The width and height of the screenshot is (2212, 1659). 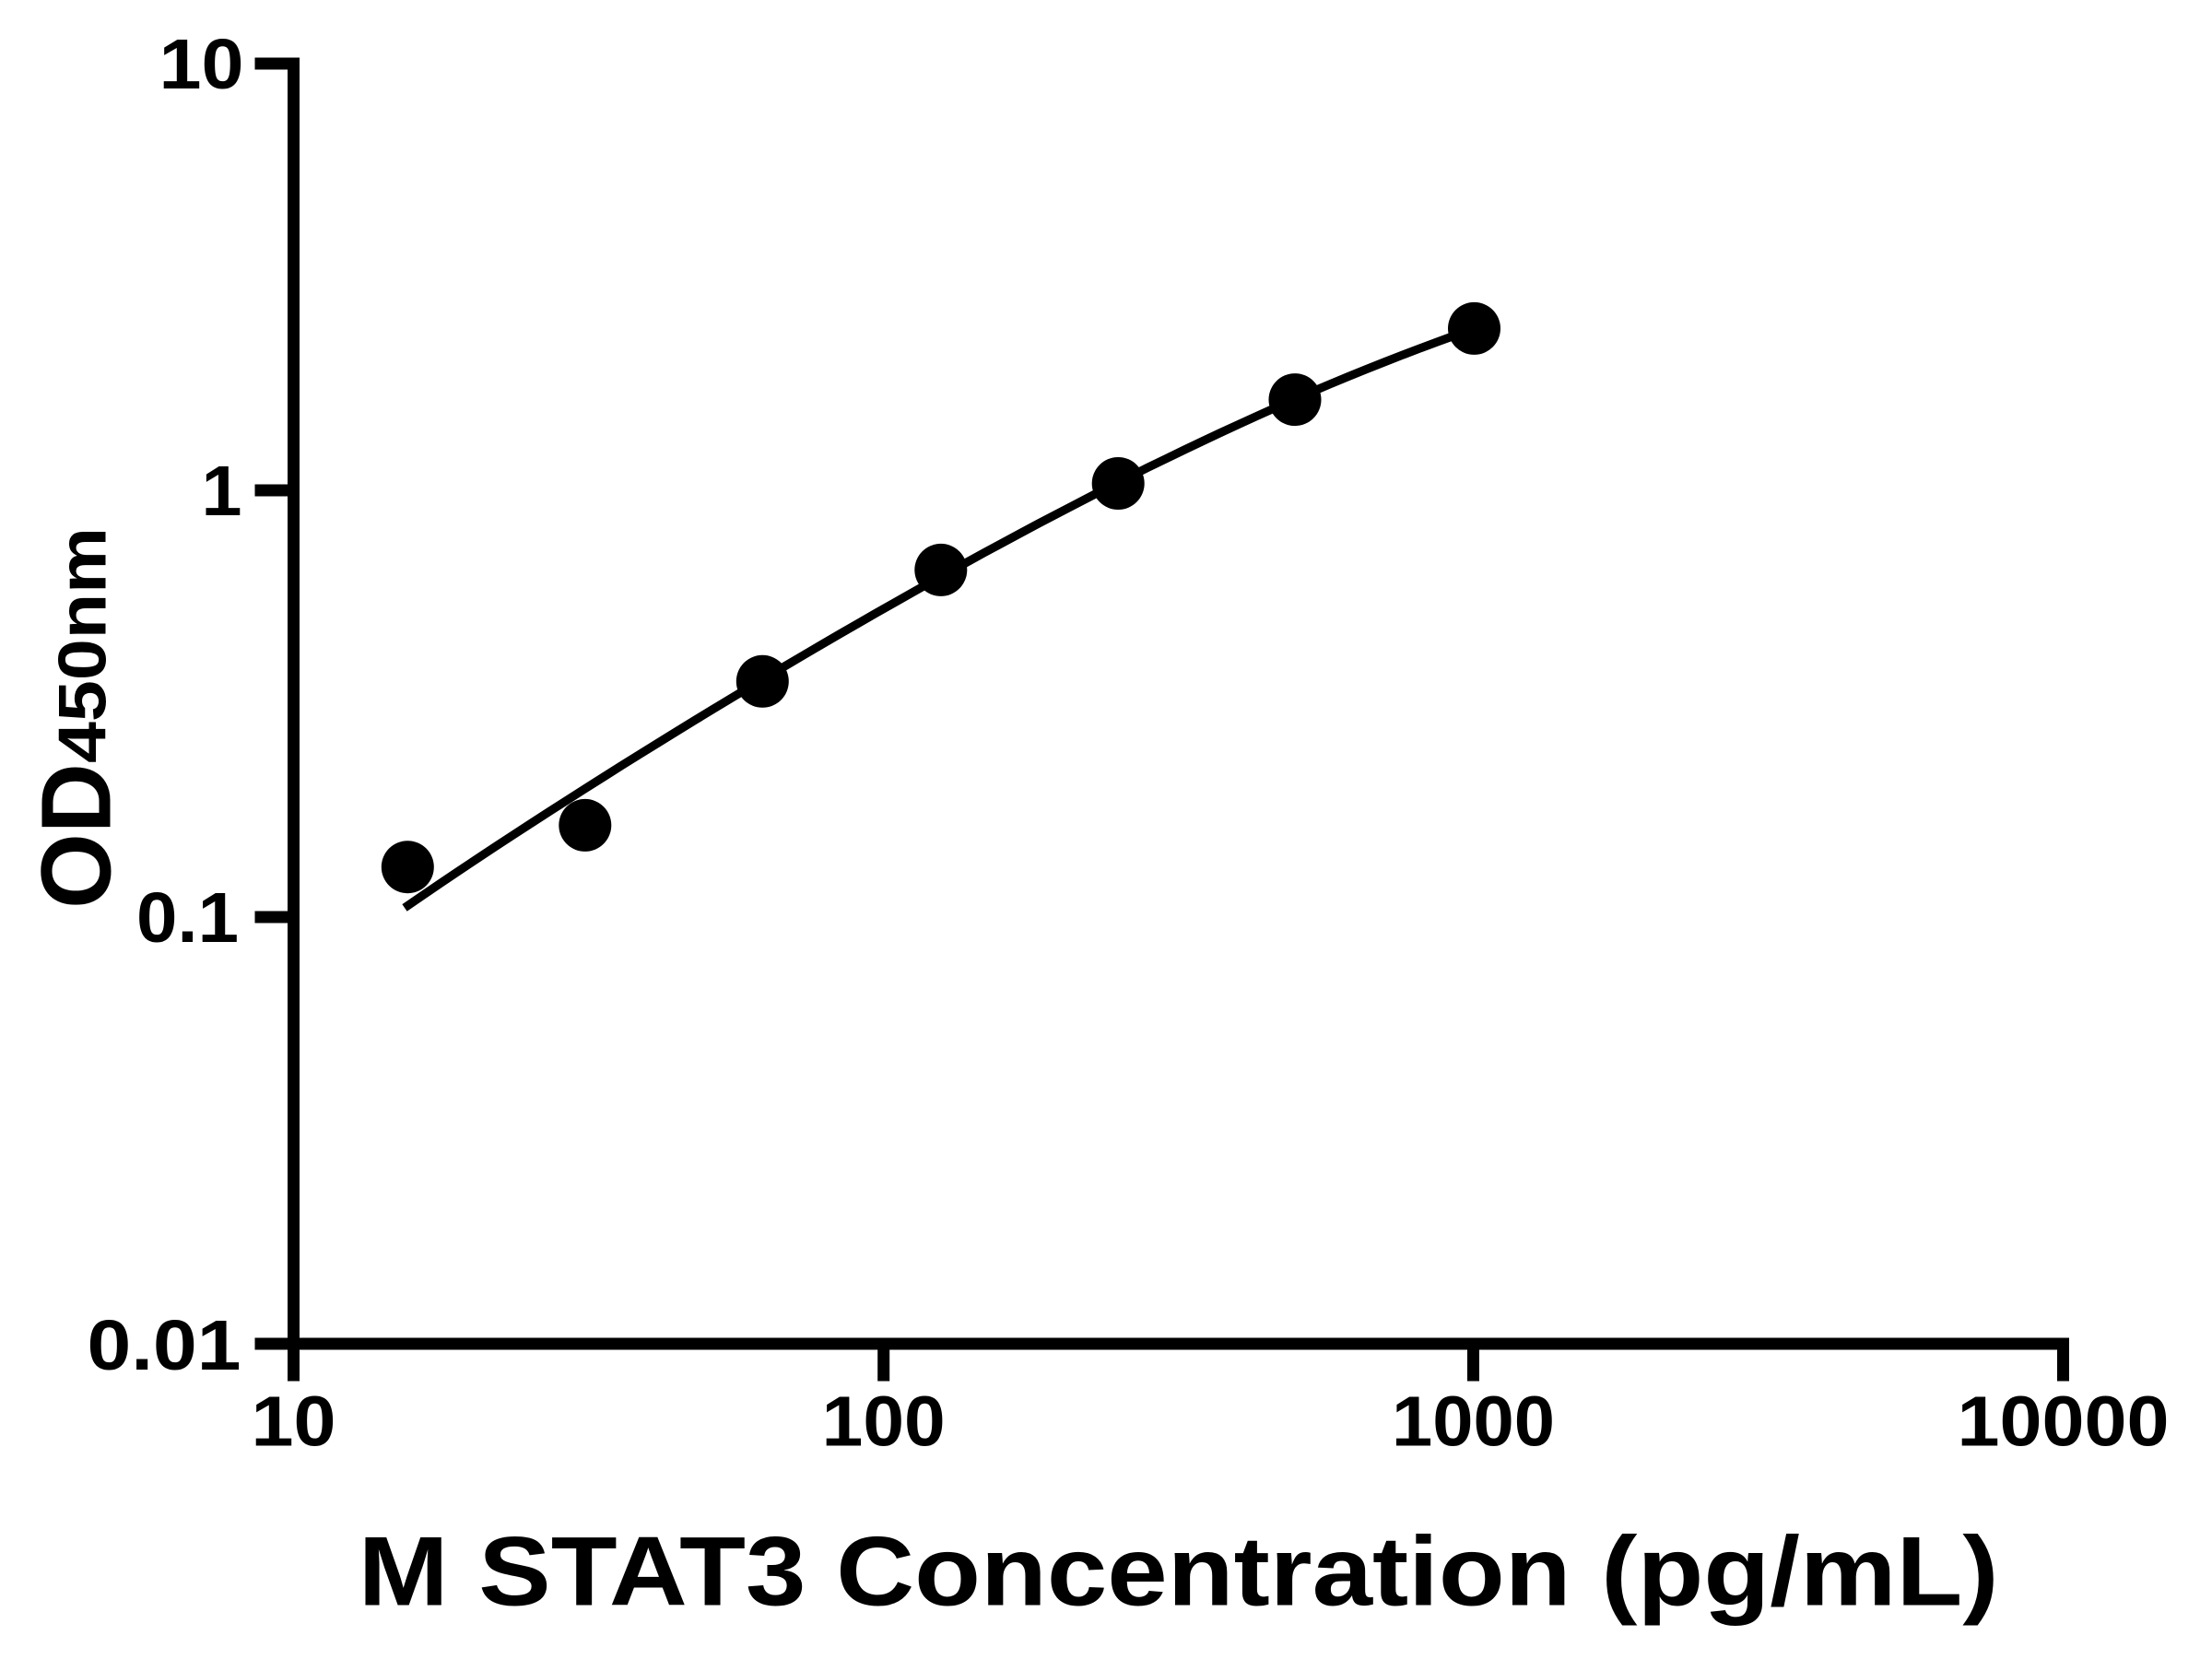 I want to click on svg-text: OD450nm, so click(x=76, y=718).